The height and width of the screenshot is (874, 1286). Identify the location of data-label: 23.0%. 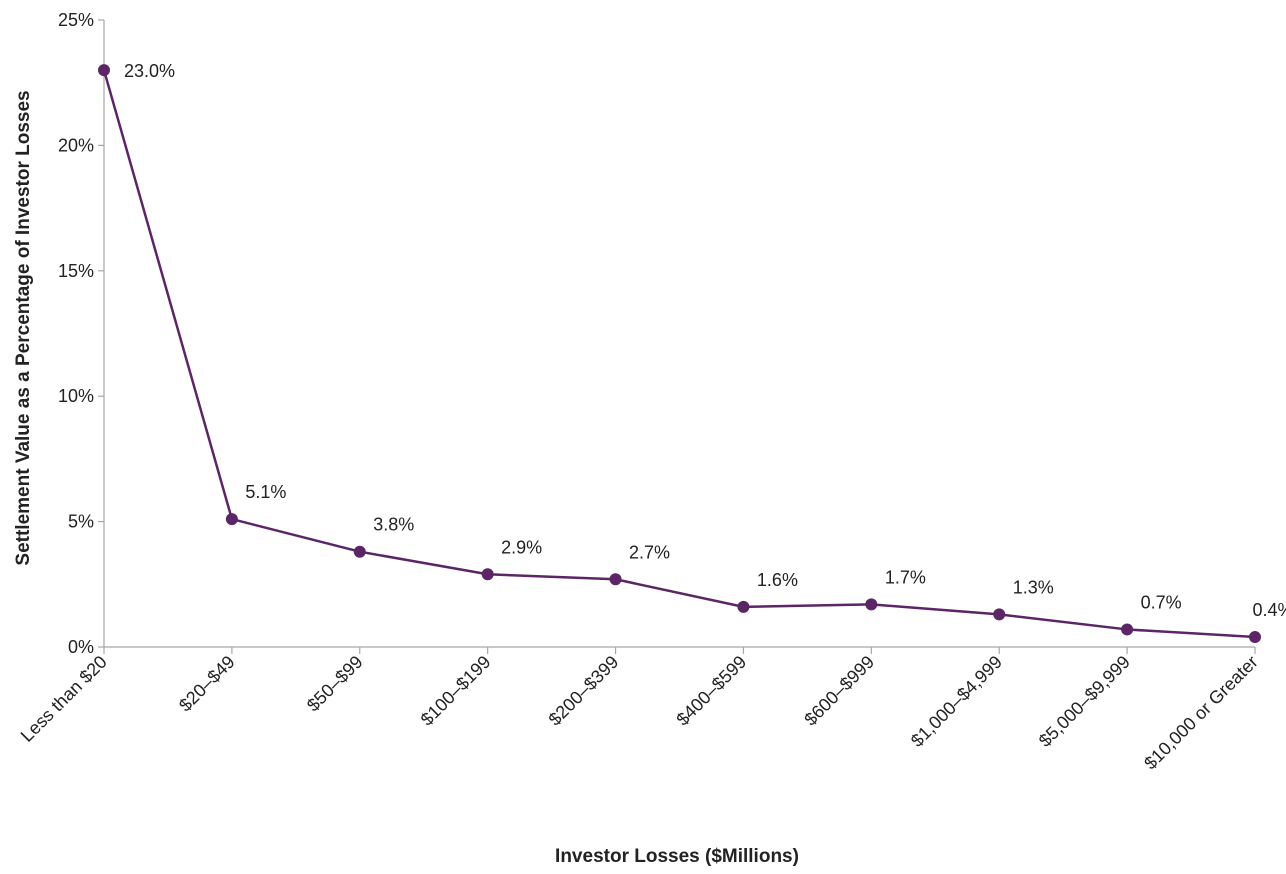
(149, 71).